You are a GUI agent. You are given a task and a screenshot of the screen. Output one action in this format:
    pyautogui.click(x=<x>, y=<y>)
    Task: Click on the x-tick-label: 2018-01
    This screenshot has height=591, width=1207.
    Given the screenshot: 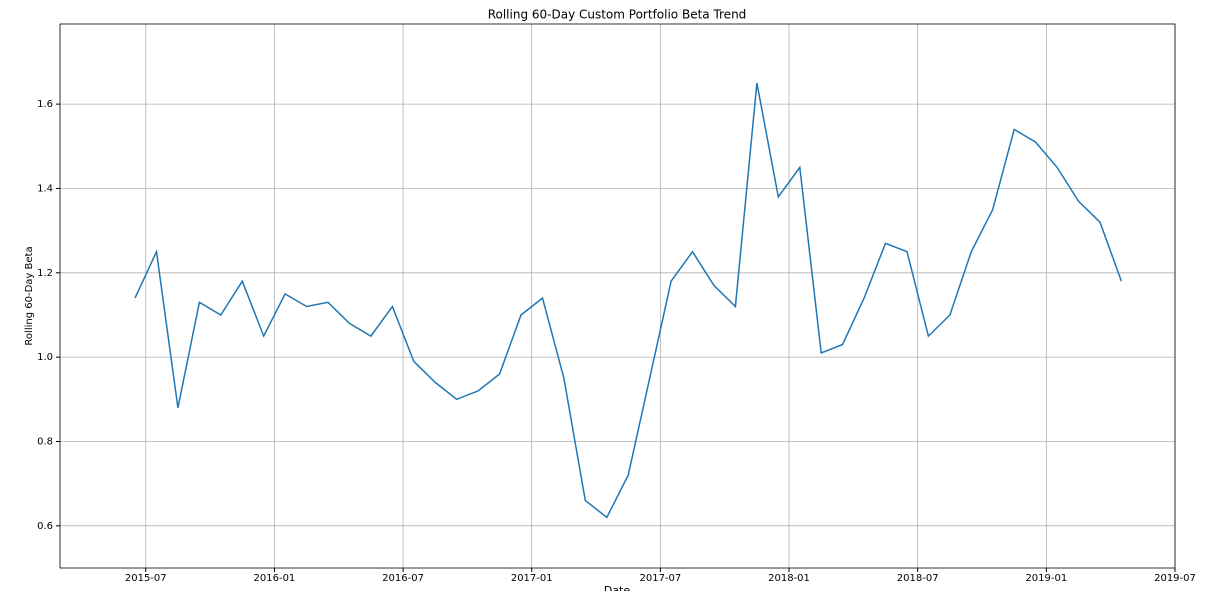 What is the action you would take?
    pyautogui.click(x=789, y=578)
    